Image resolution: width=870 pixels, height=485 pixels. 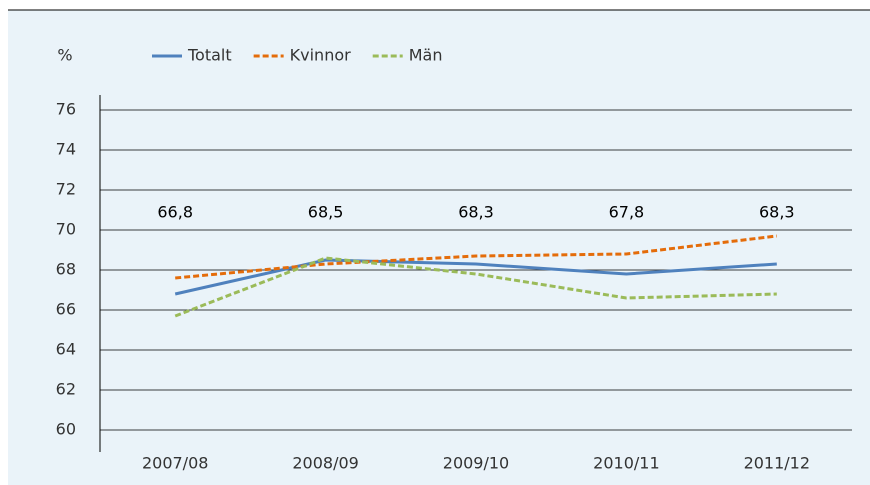 I want to click on y-tick-label: 76, so click(x=66, y=109).